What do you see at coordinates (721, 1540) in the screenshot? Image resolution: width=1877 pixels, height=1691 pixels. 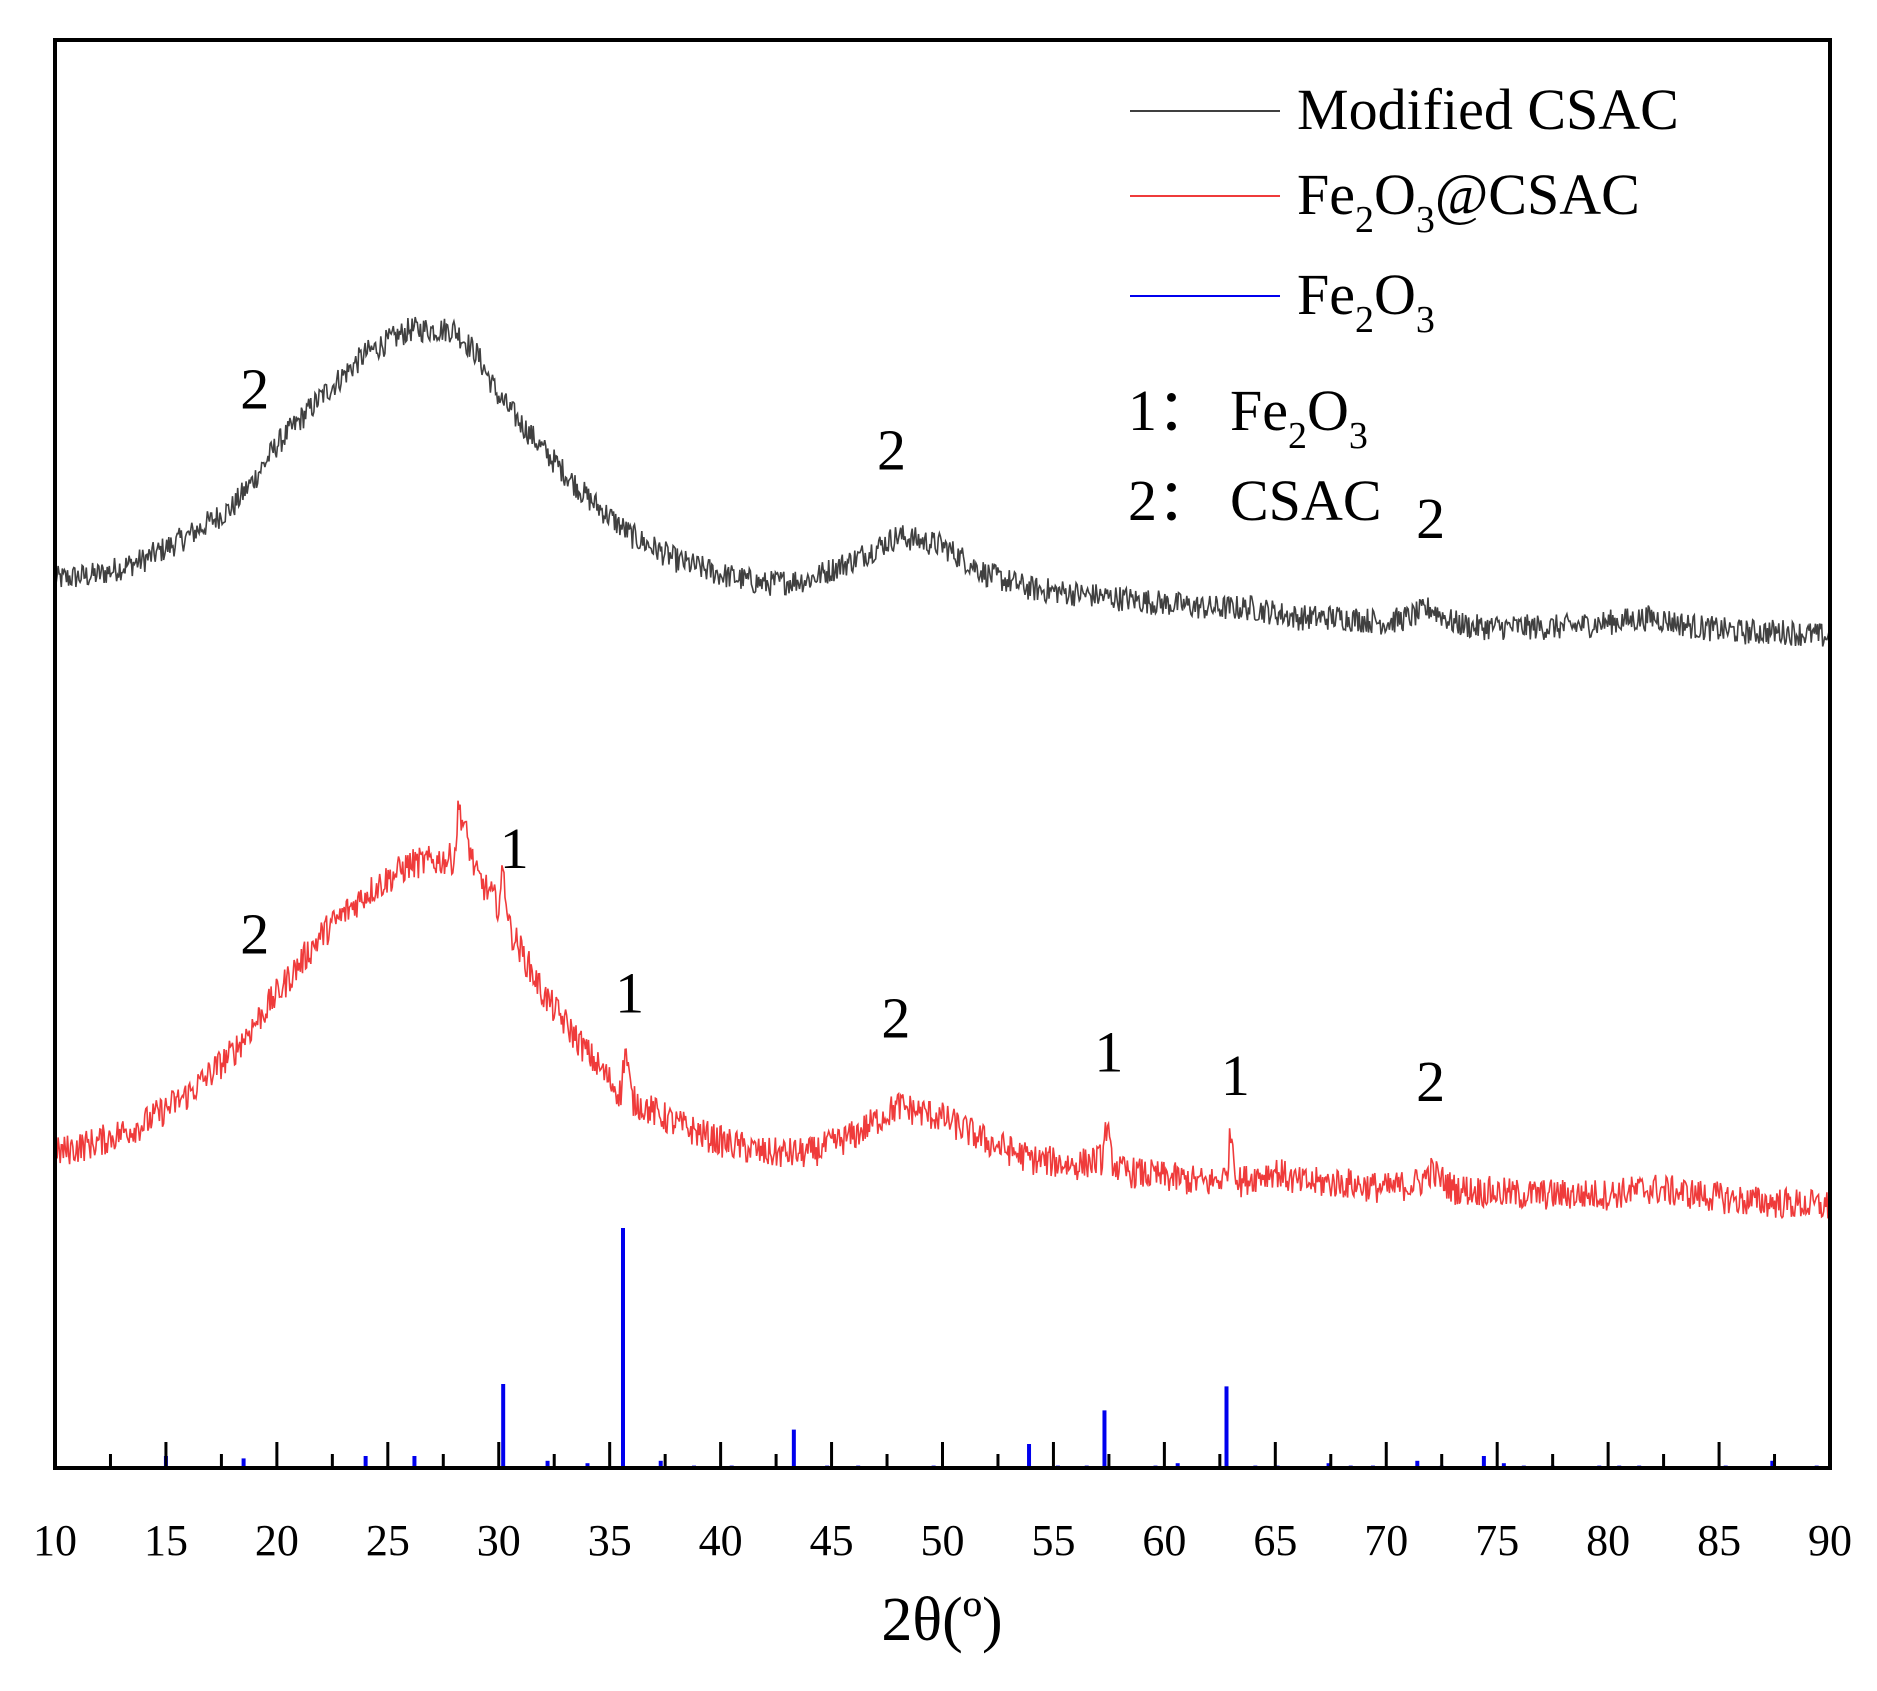 I see `x-tick-label: 40` at bounding box center [721, 1540].